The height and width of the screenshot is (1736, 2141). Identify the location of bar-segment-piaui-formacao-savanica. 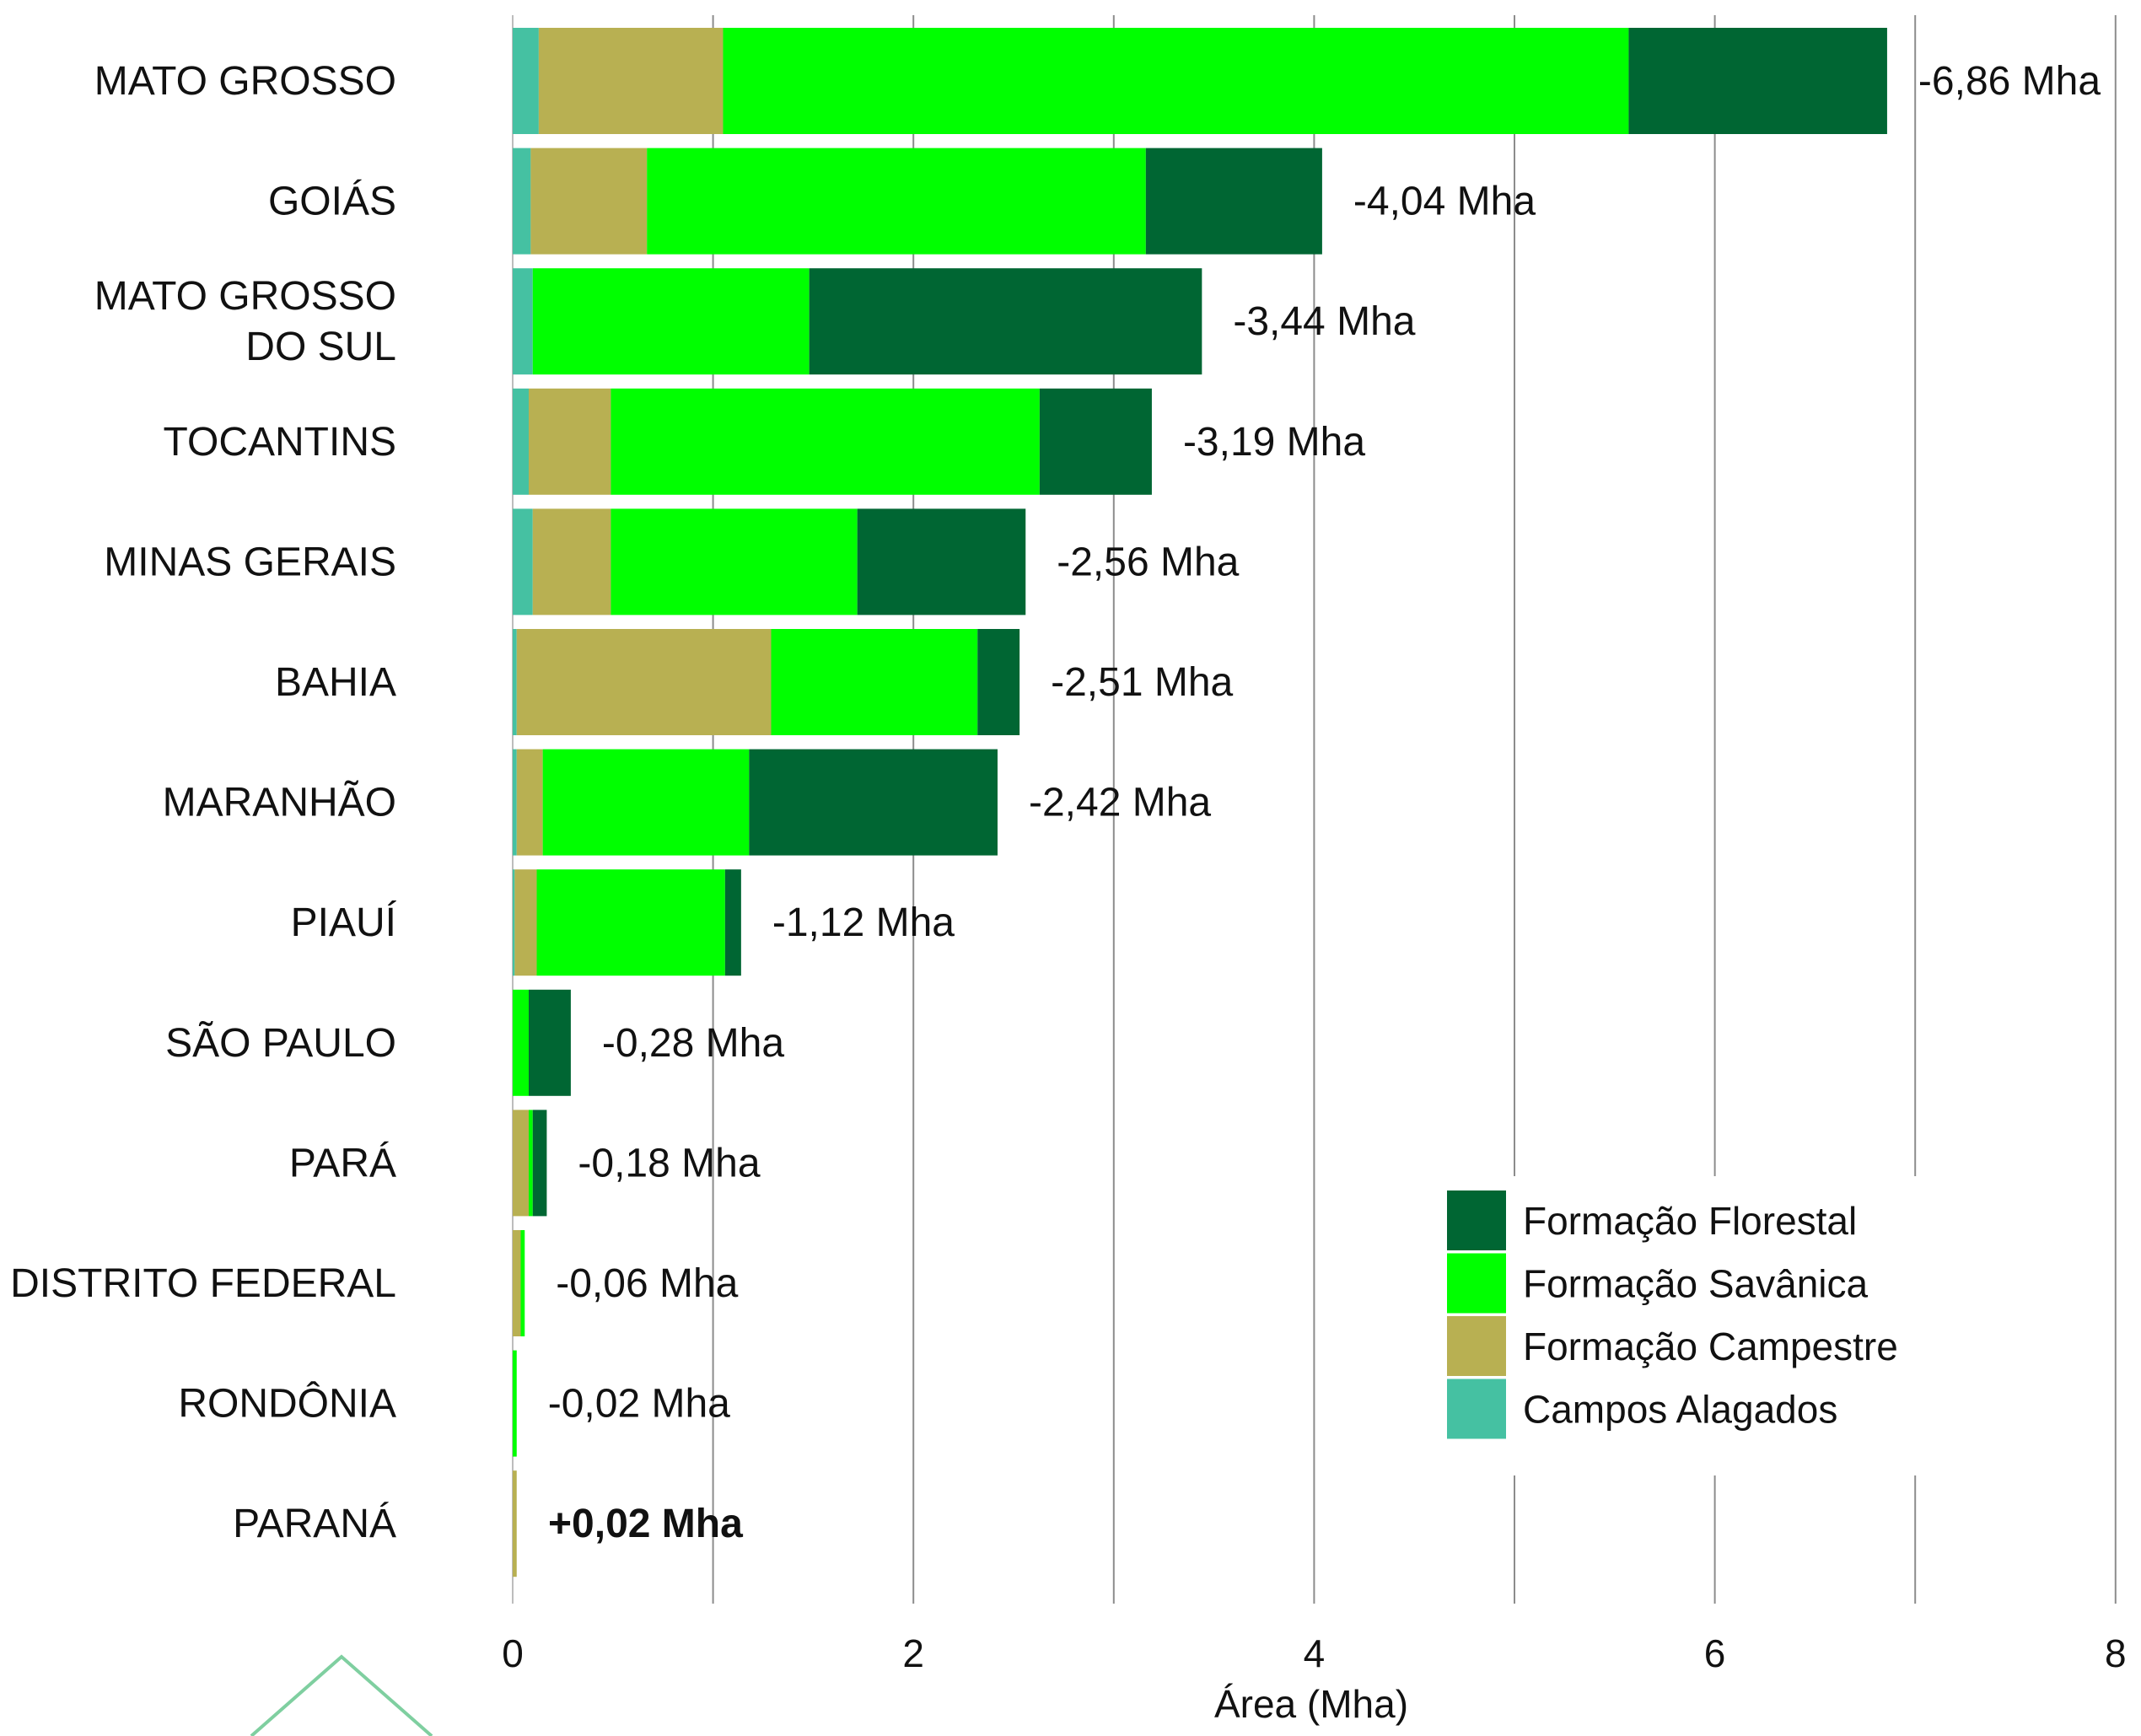
(630, 922).